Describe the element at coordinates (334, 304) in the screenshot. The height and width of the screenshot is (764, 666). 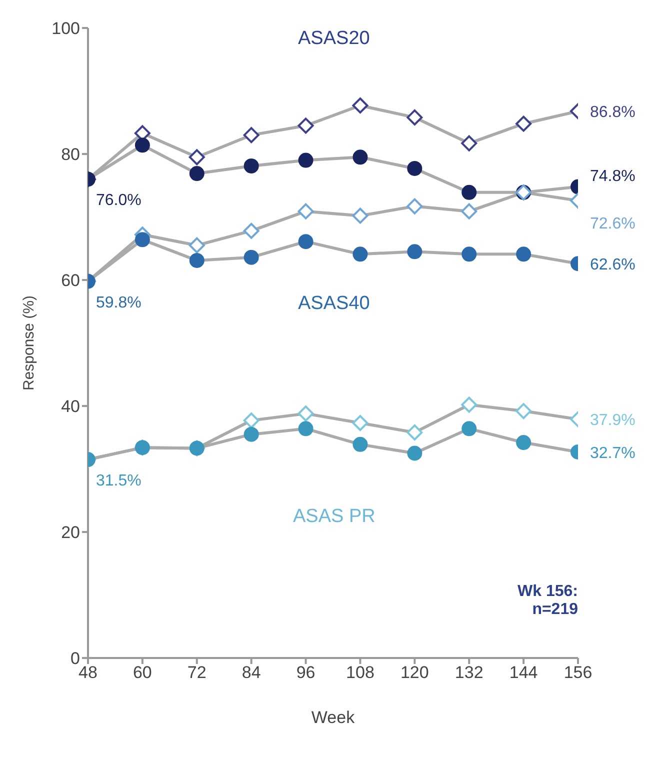
I see `annotation: ASAS40` at that location.